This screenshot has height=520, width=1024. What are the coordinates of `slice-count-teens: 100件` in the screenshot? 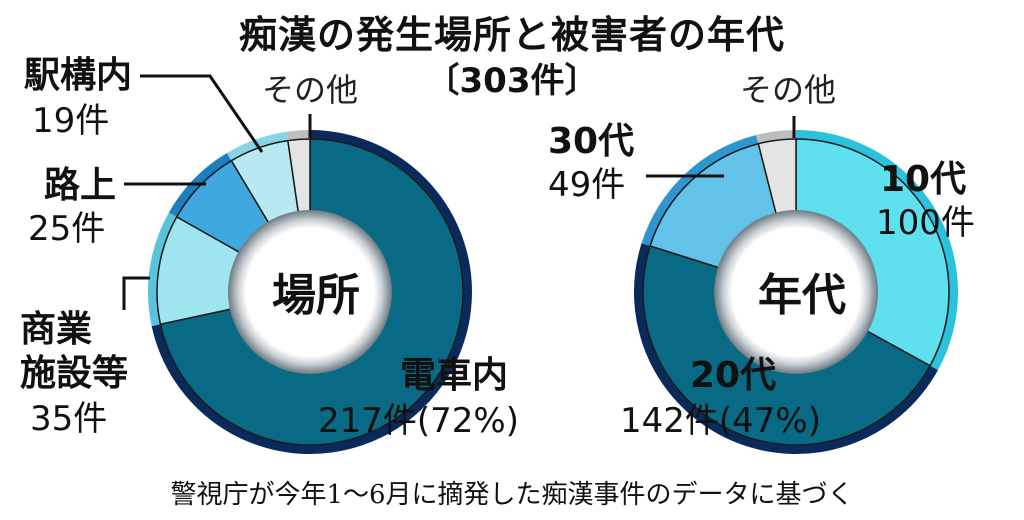 It's located at (925, 223).